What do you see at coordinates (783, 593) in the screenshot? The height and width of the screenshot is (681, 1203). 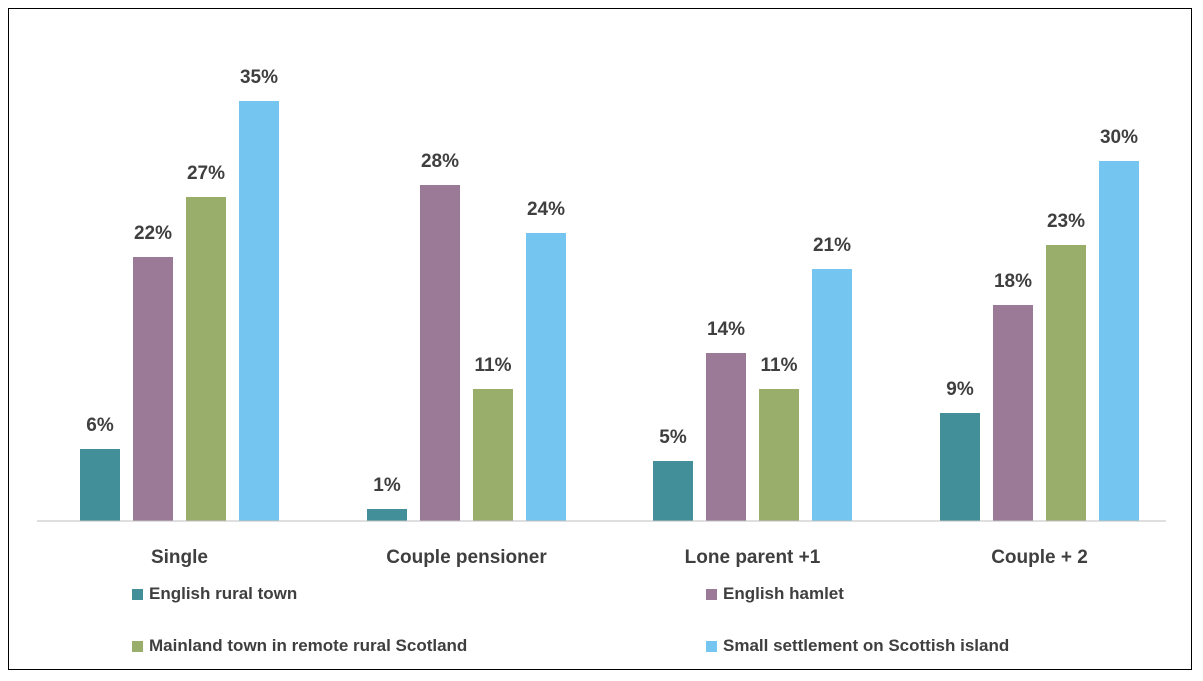 I see `legend-label-english-hamlet: English hamlet` at bounding box center [783, 593].